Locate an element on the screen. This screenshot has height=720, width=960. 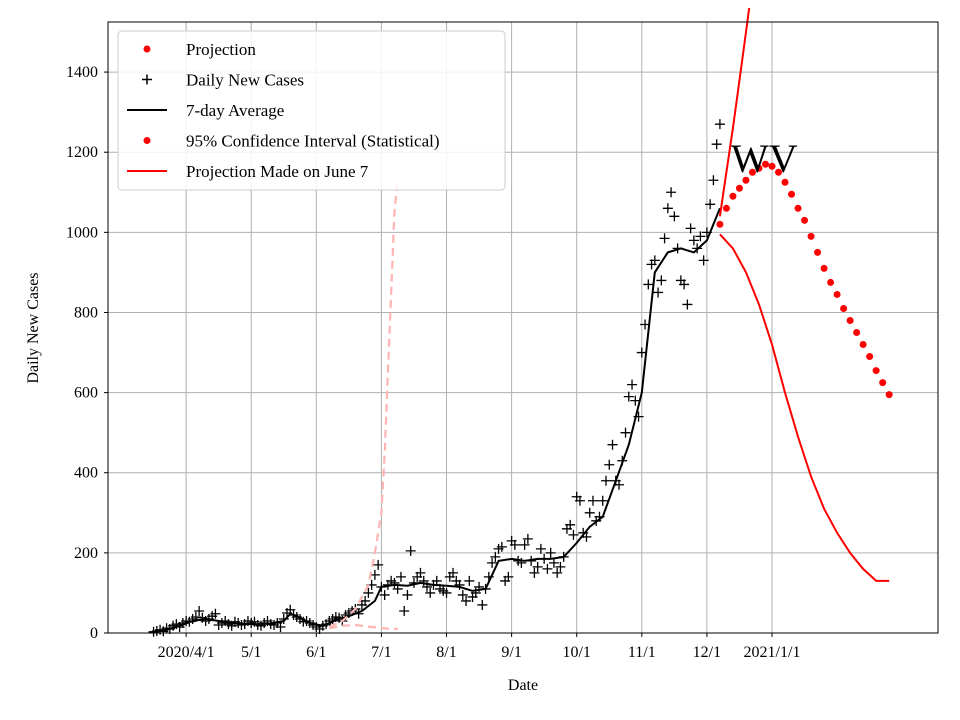
y-tick-label: 1200 is located at coordinates (82, 152).